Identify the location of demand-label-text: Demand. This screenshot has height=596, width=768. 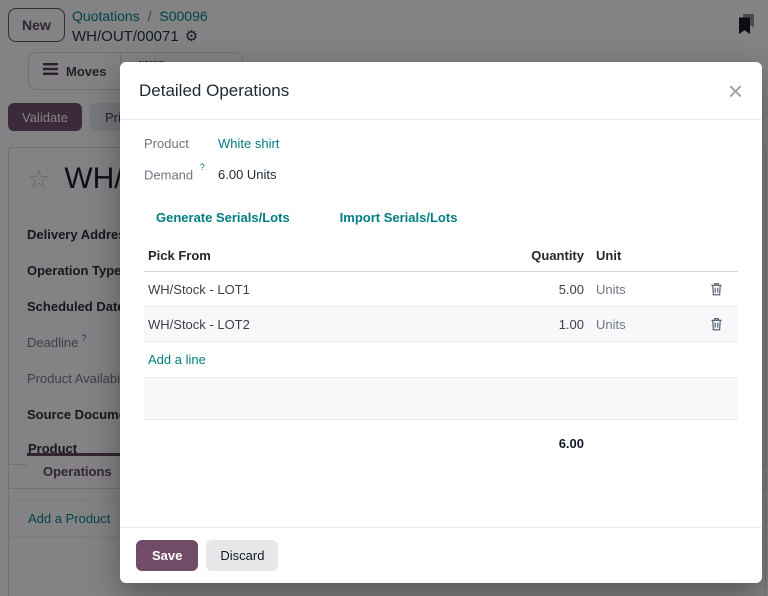
(169, 175).